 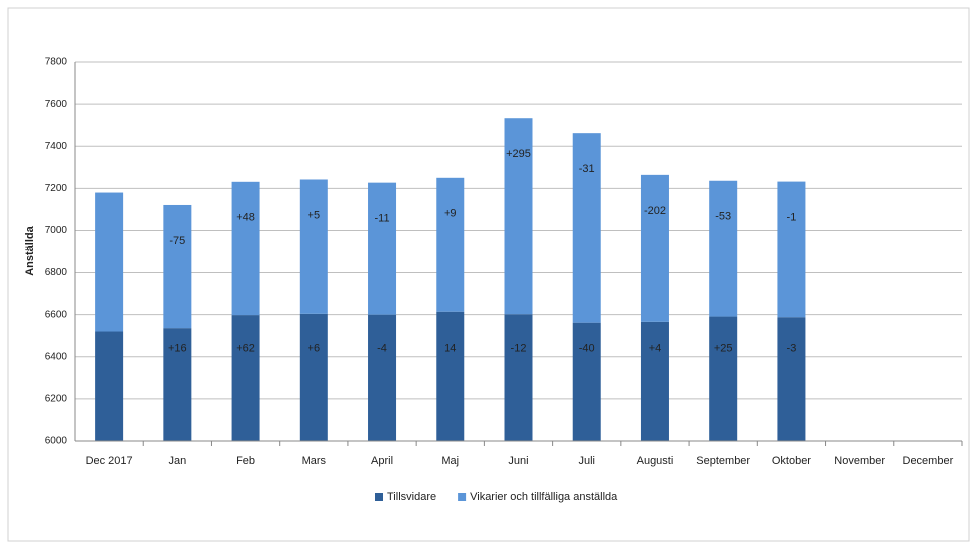 What do you see at coordinates (655, 461) in the screenshot?
I see `x-tick-label: Augusti` at bounding box center [655, 461].